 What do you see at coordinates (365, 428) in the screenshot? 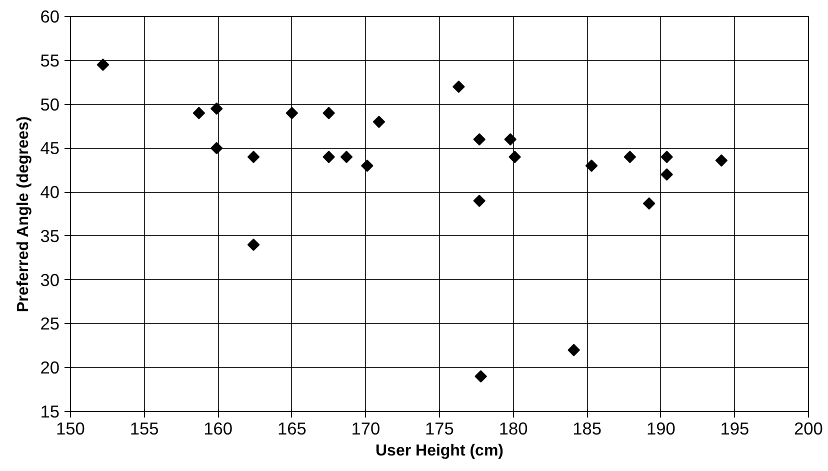
I see `x-tick-label: 170` at bounding box center [365, 428].